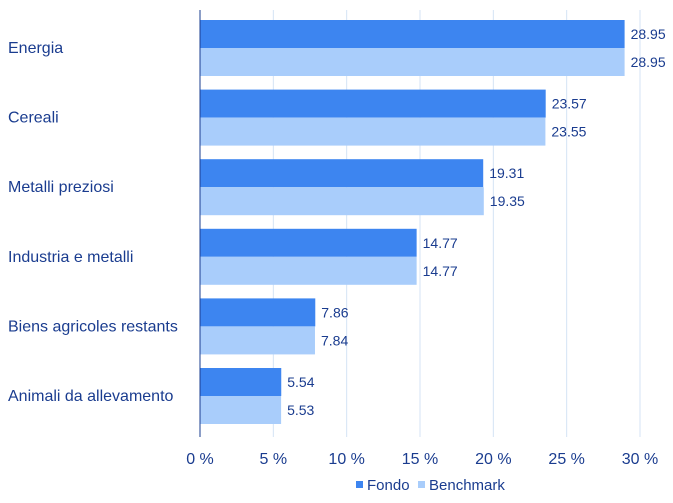 This screenshot has width=673, height=503. What do you see at coordinates (61, 187) in the screenshot?
I see `category-label: Metalli preziosi` at bounding box center [61, 187].